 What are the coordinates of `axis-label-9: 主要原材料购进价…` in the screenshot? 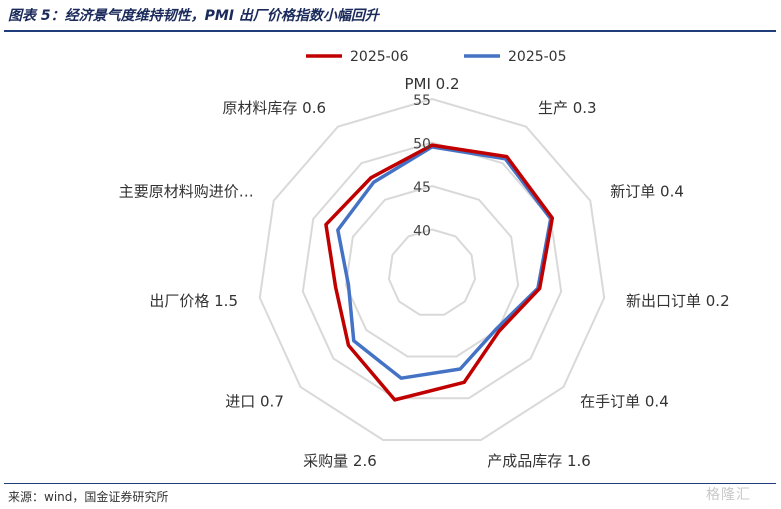 It's located at (186, 192).